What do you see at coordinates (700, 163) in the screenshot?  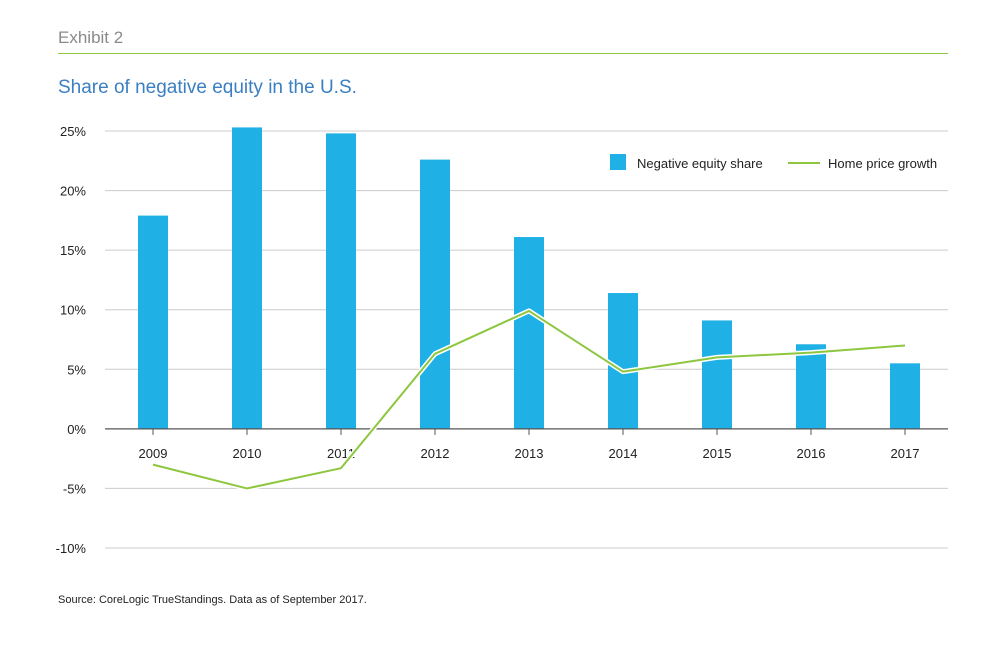 I see `legend-label-negative-equity: Negative equity share` at bounding box center [700, 163].